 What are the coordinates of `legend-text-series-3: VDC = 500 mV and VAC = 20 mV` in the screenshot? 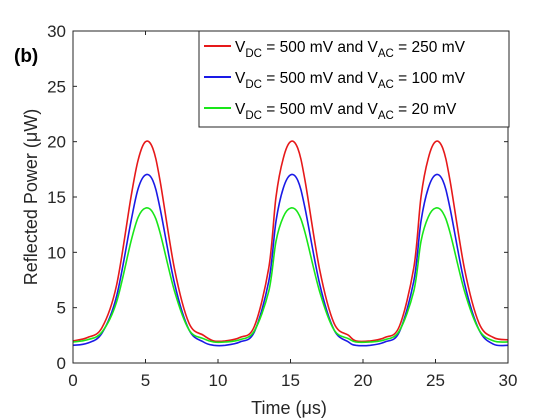 It's located at (346, 111).